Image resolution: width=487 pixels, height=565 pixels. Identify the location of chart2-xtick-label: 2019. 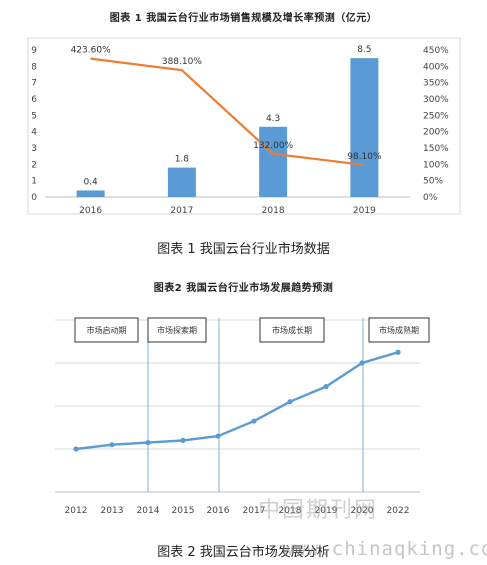
(326, 511).